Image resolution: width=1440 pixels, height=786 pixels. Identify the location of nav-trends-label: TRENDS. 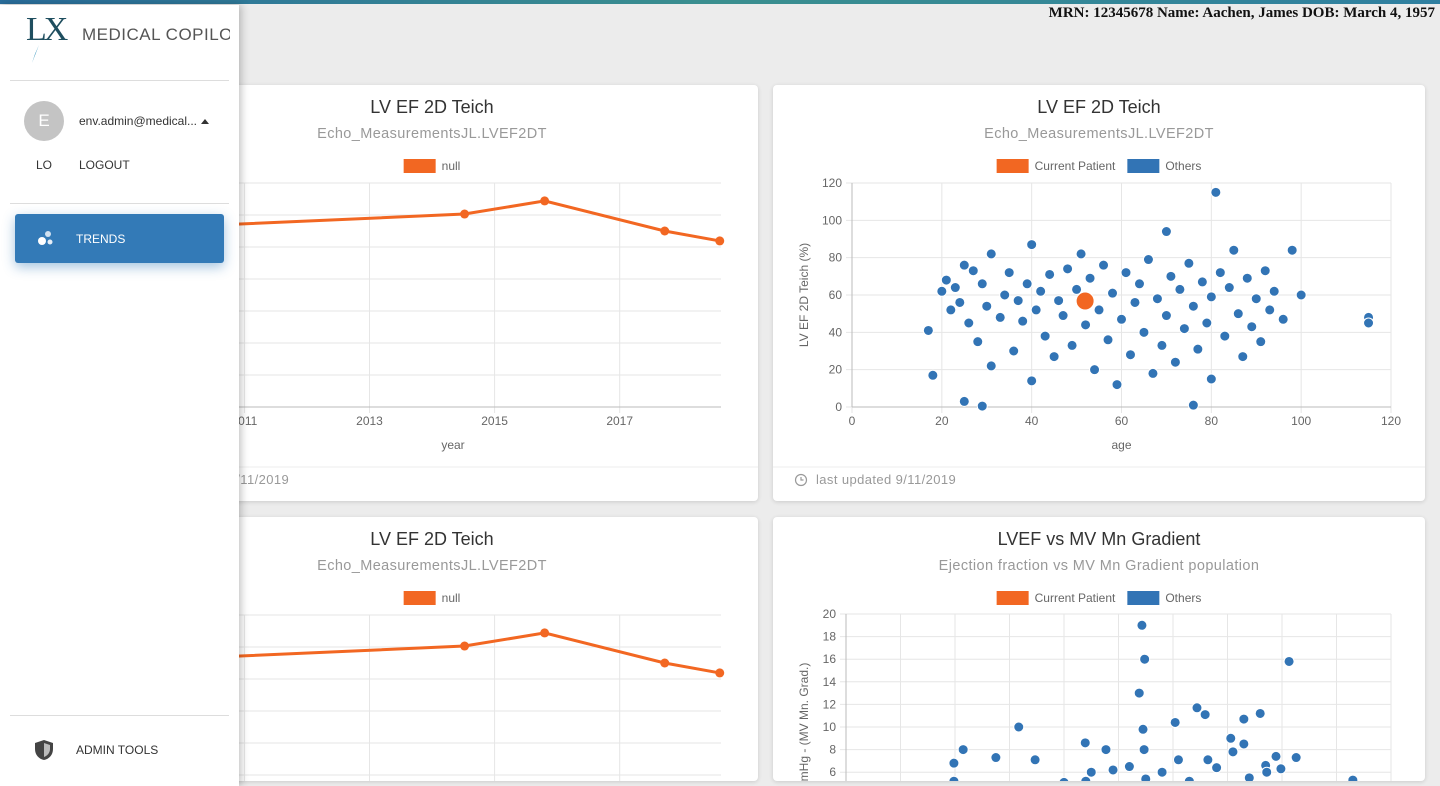
(101, 239).